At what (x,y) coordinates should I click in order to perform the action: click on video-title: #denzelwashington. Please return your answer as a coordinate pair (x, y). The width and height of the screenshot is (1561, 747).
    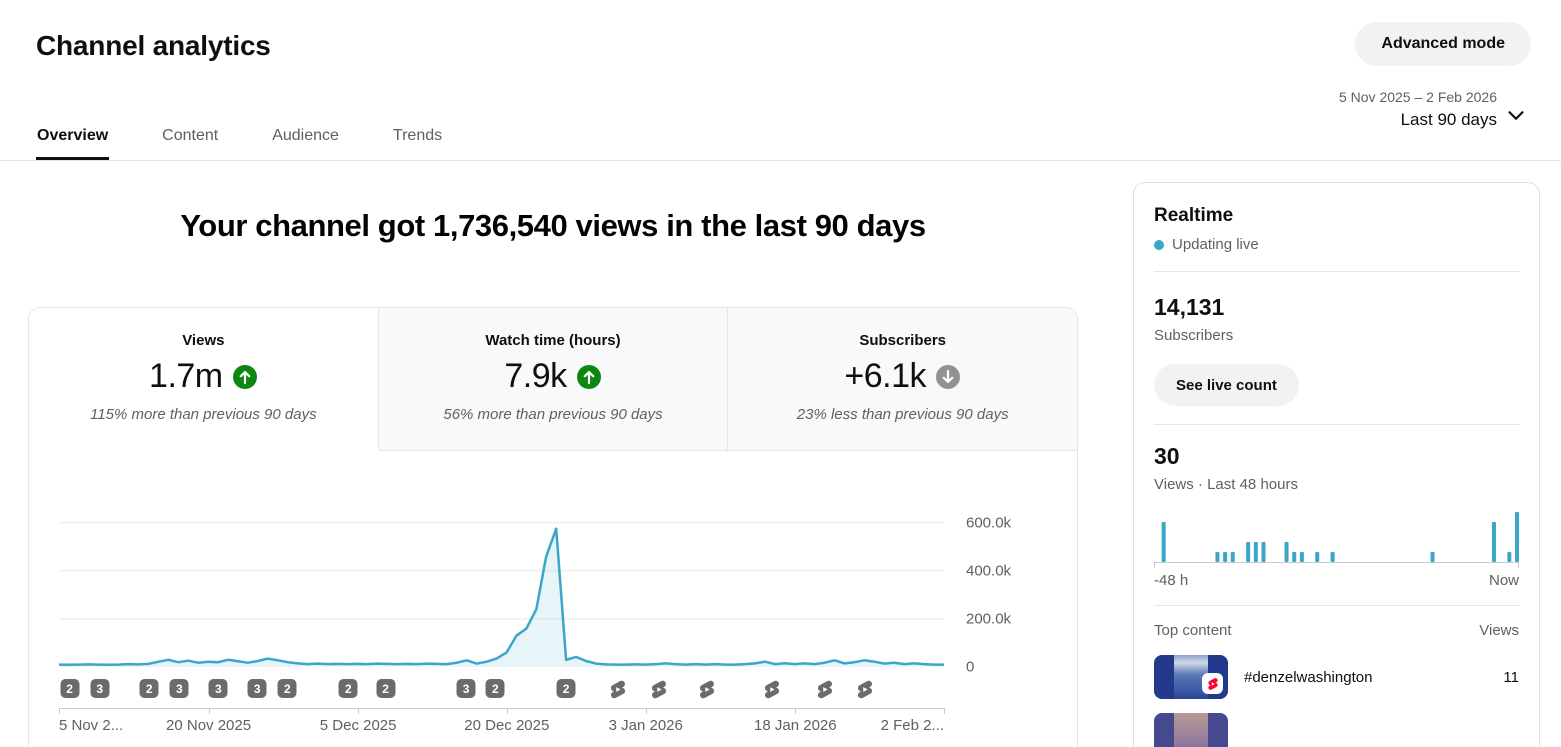
    Looking at the image, I should click on (1308, 677).